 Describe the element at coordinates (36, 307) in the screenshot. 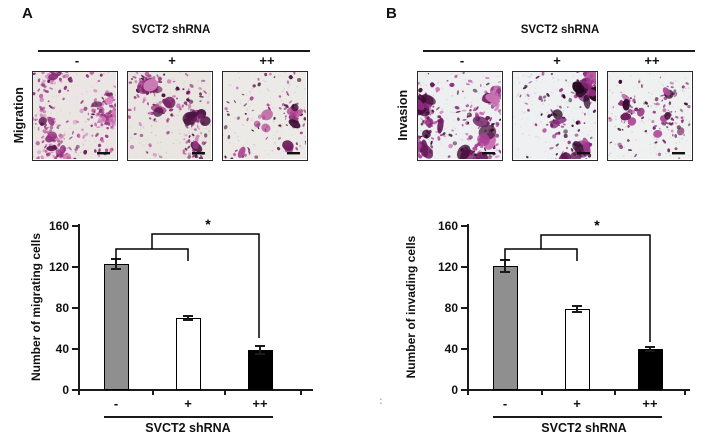

I see `y-axis-title: Number of migrating cells` at that location.